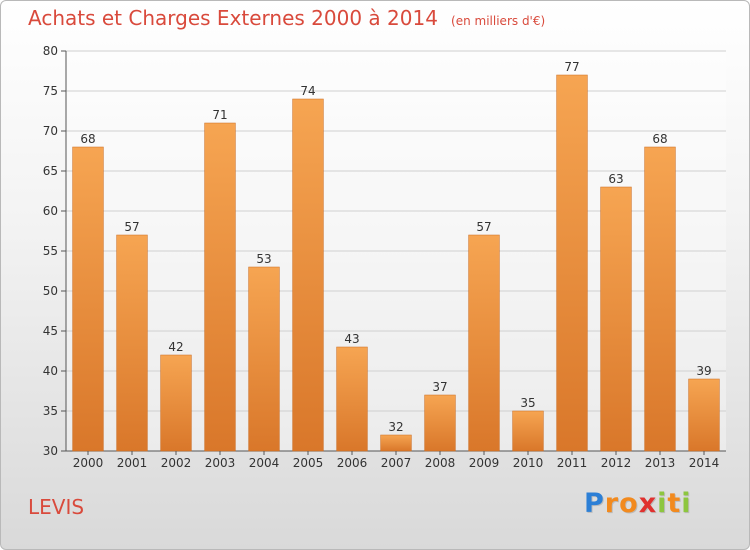 Image resolution: width=750 pixels, height=550 pixels. I want to click on y-tick-label: 80, so click(50, 51).